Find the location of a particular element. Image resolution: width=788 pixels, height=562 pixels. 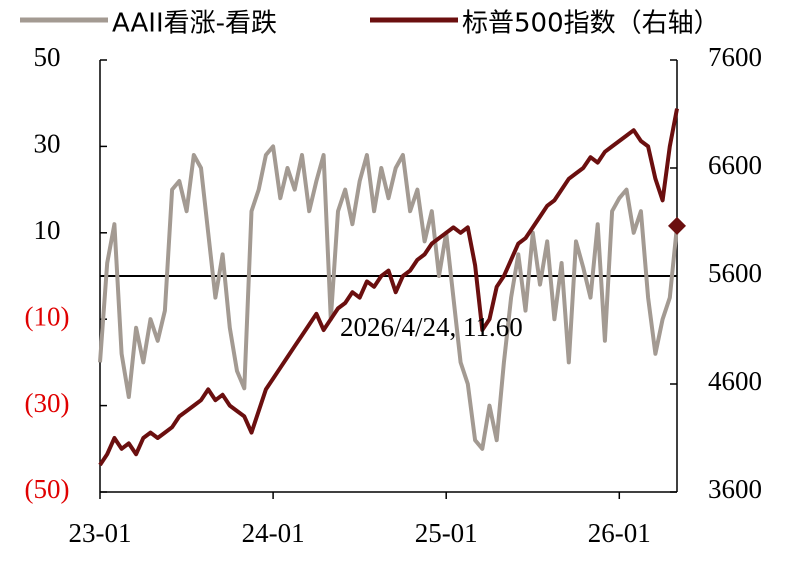

y-tick-label: 30 is located at coordinates (47, 144).